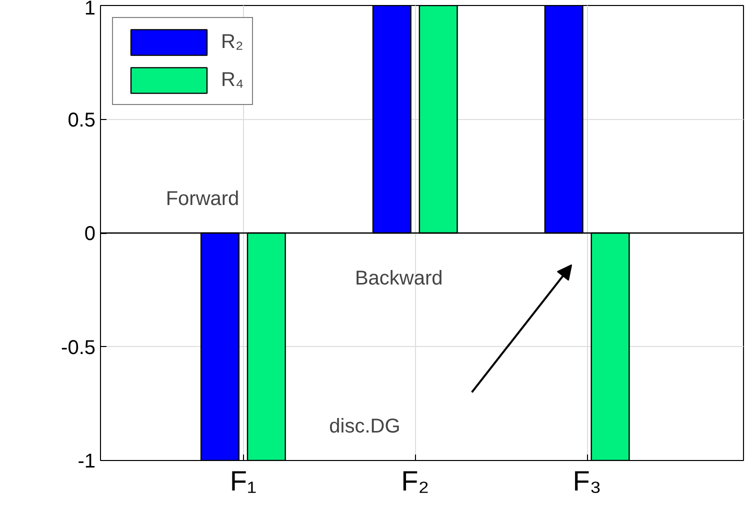 The image size is (745, 510). Describe the element at coordinates (364, 426) in the screenshot. I see `annotation: disc.DG` at that location.